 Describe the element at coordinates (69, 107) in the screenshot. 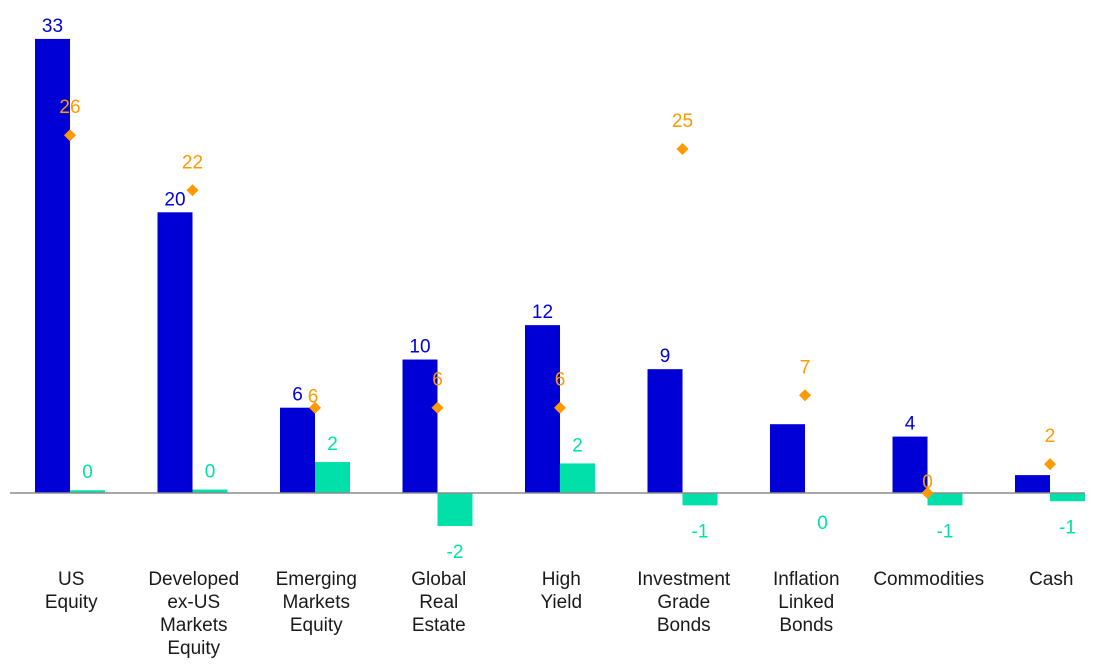

I see `series-3-data-label: 26` at that location.